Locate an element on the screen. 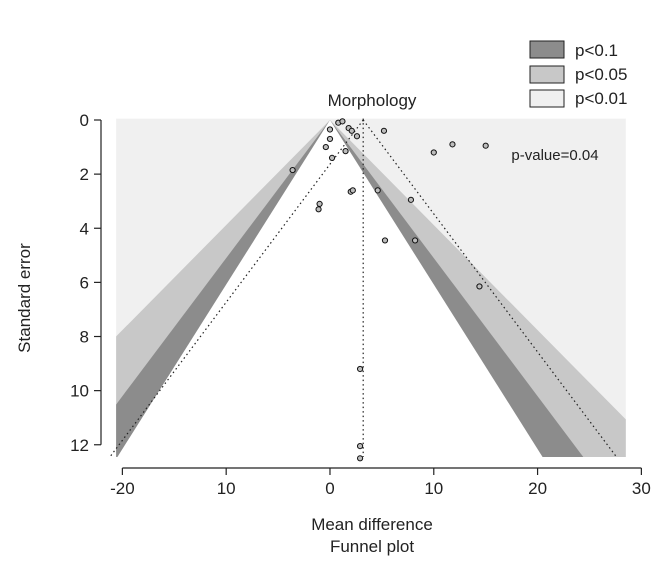 The height and width of the screenshot is (562, 660). p-value-annotation: p-value=0.04 is located at coordinates (554, 155).